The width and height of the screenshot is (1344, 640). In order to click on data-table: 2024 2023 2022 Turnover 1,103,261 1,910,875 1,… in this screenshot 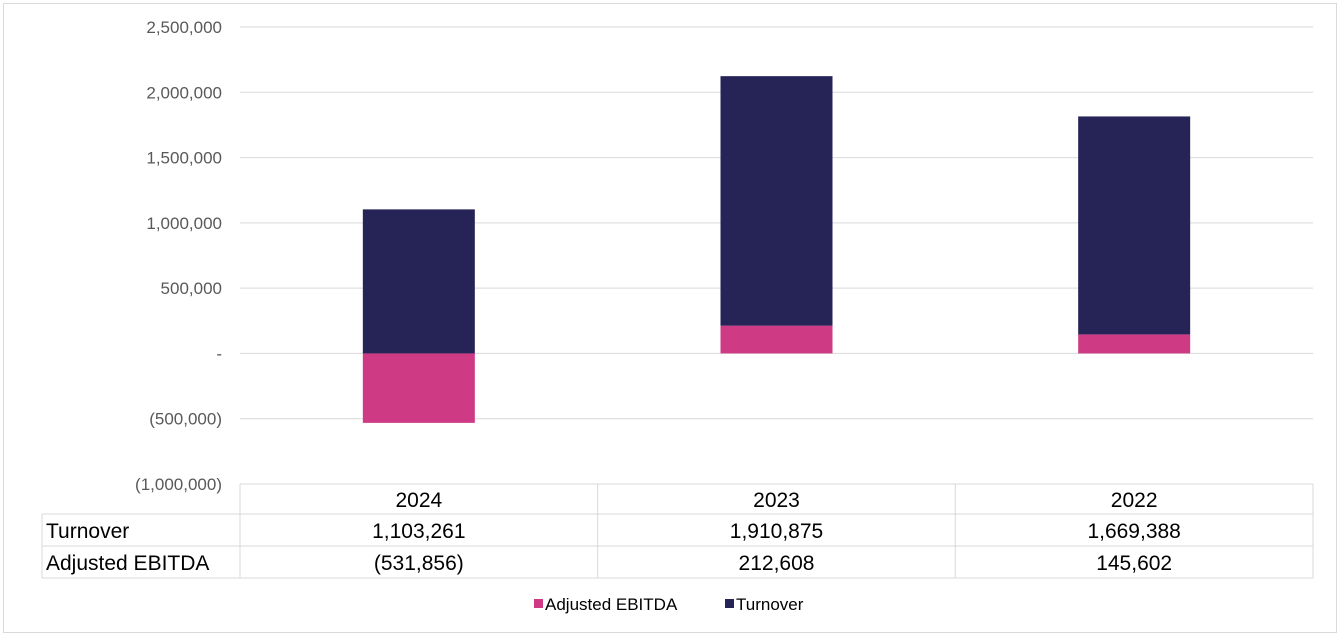, I will do `click(677, 531)`.